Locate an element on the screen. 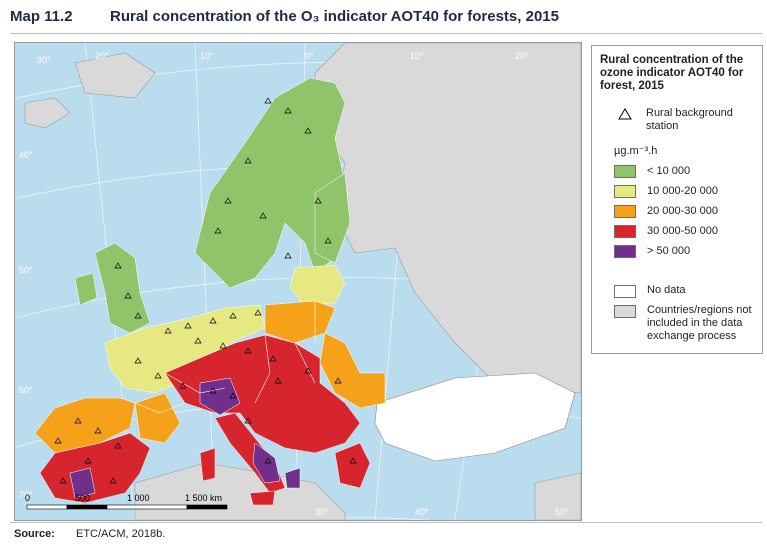  legend-swatch-not-included is located at coordinates (625, 311).